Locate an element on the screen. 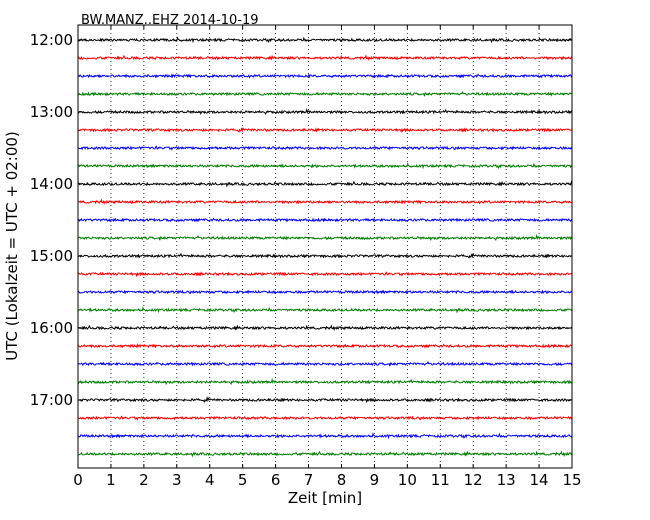  x-tick-label: 0 is located at coordinates (78, 480).